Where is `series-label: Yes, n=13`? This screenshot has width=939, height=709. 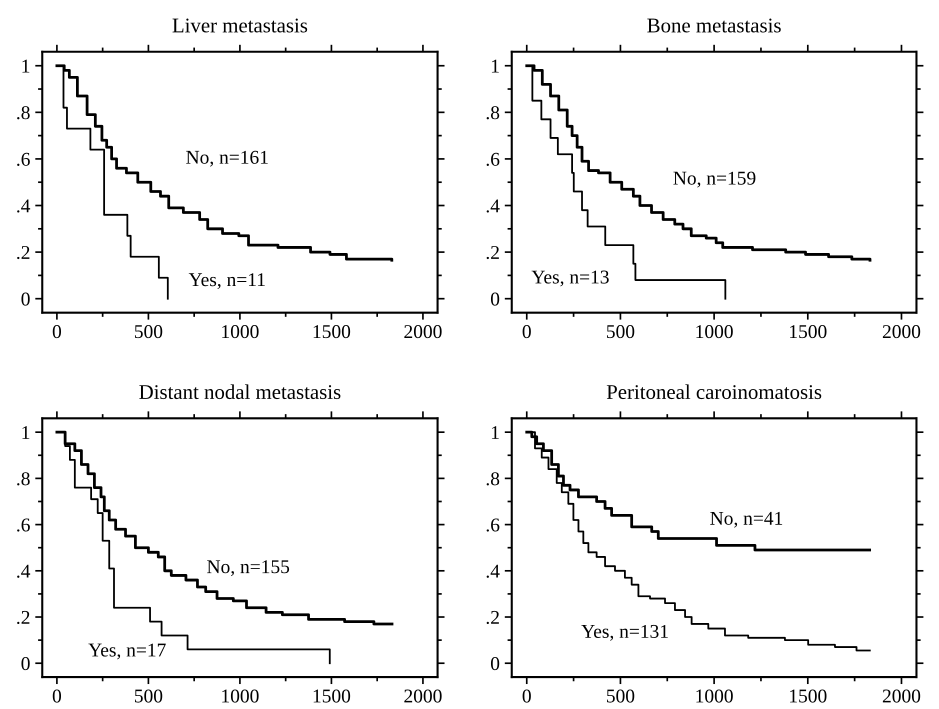 series-label: Yes, n=13 is located at coordinates (570, 278).